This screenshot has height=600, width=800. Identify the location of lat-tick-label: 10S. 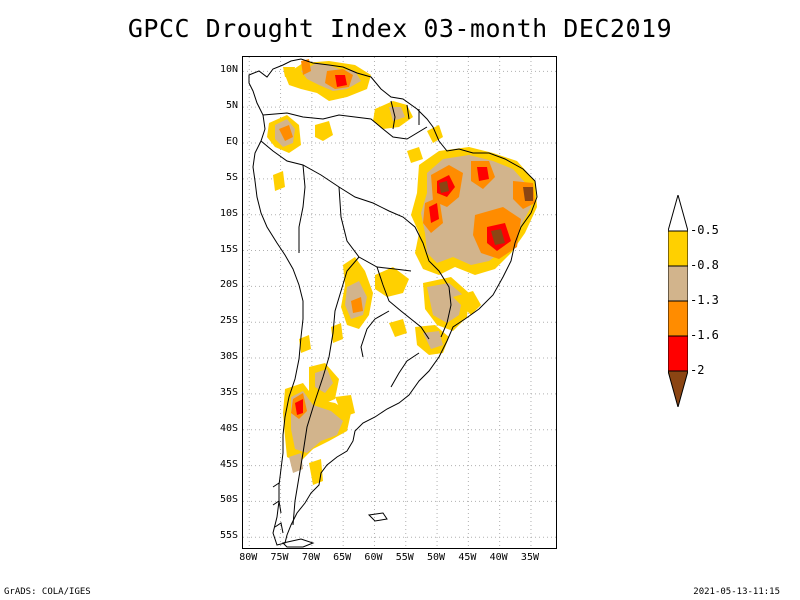
(228, 213).